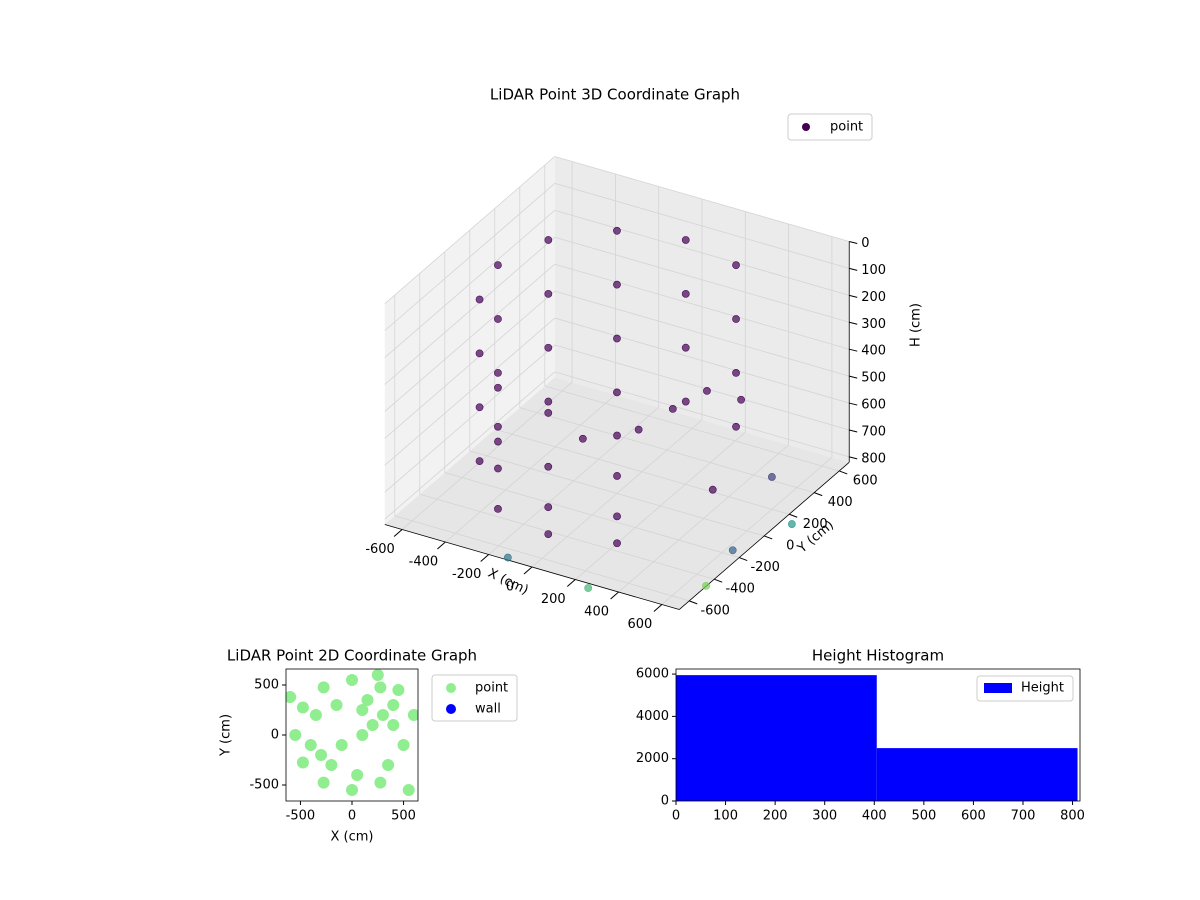 Image resolution: width=1200 pixels, height=900 pixels. Describe the element at coordinates (846, 127) in the screenshot. I see `legend-label: point` at that location.